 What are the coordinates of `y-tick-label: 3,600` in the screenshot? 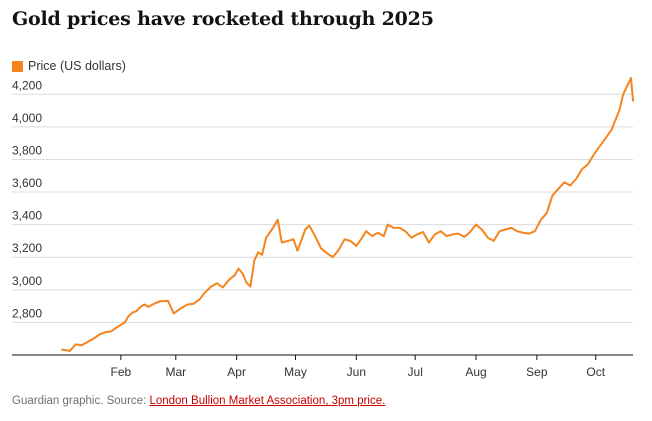 It's located at (27, 183).